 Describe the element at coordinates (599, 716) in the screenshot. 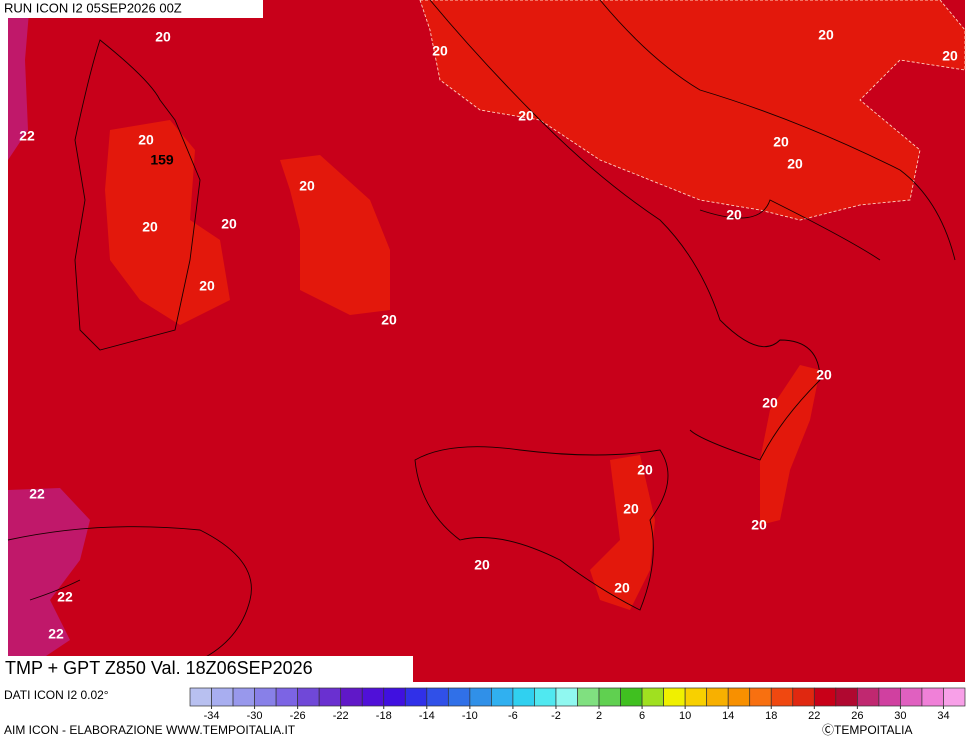

I see `colorbar-tick-label: 2` at that location.